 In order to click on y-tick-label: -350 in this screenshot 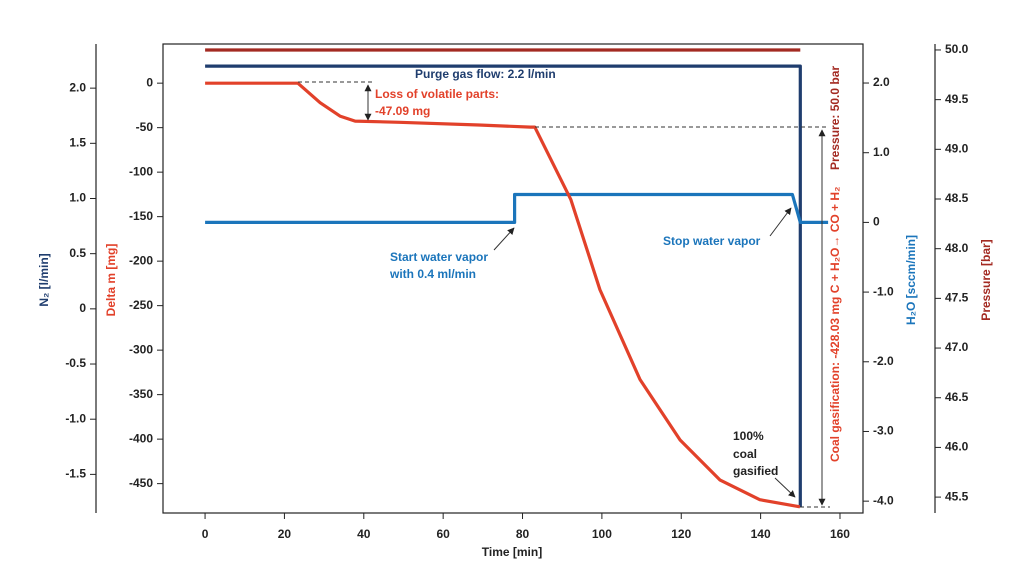, I will do `click(141, 394)`.